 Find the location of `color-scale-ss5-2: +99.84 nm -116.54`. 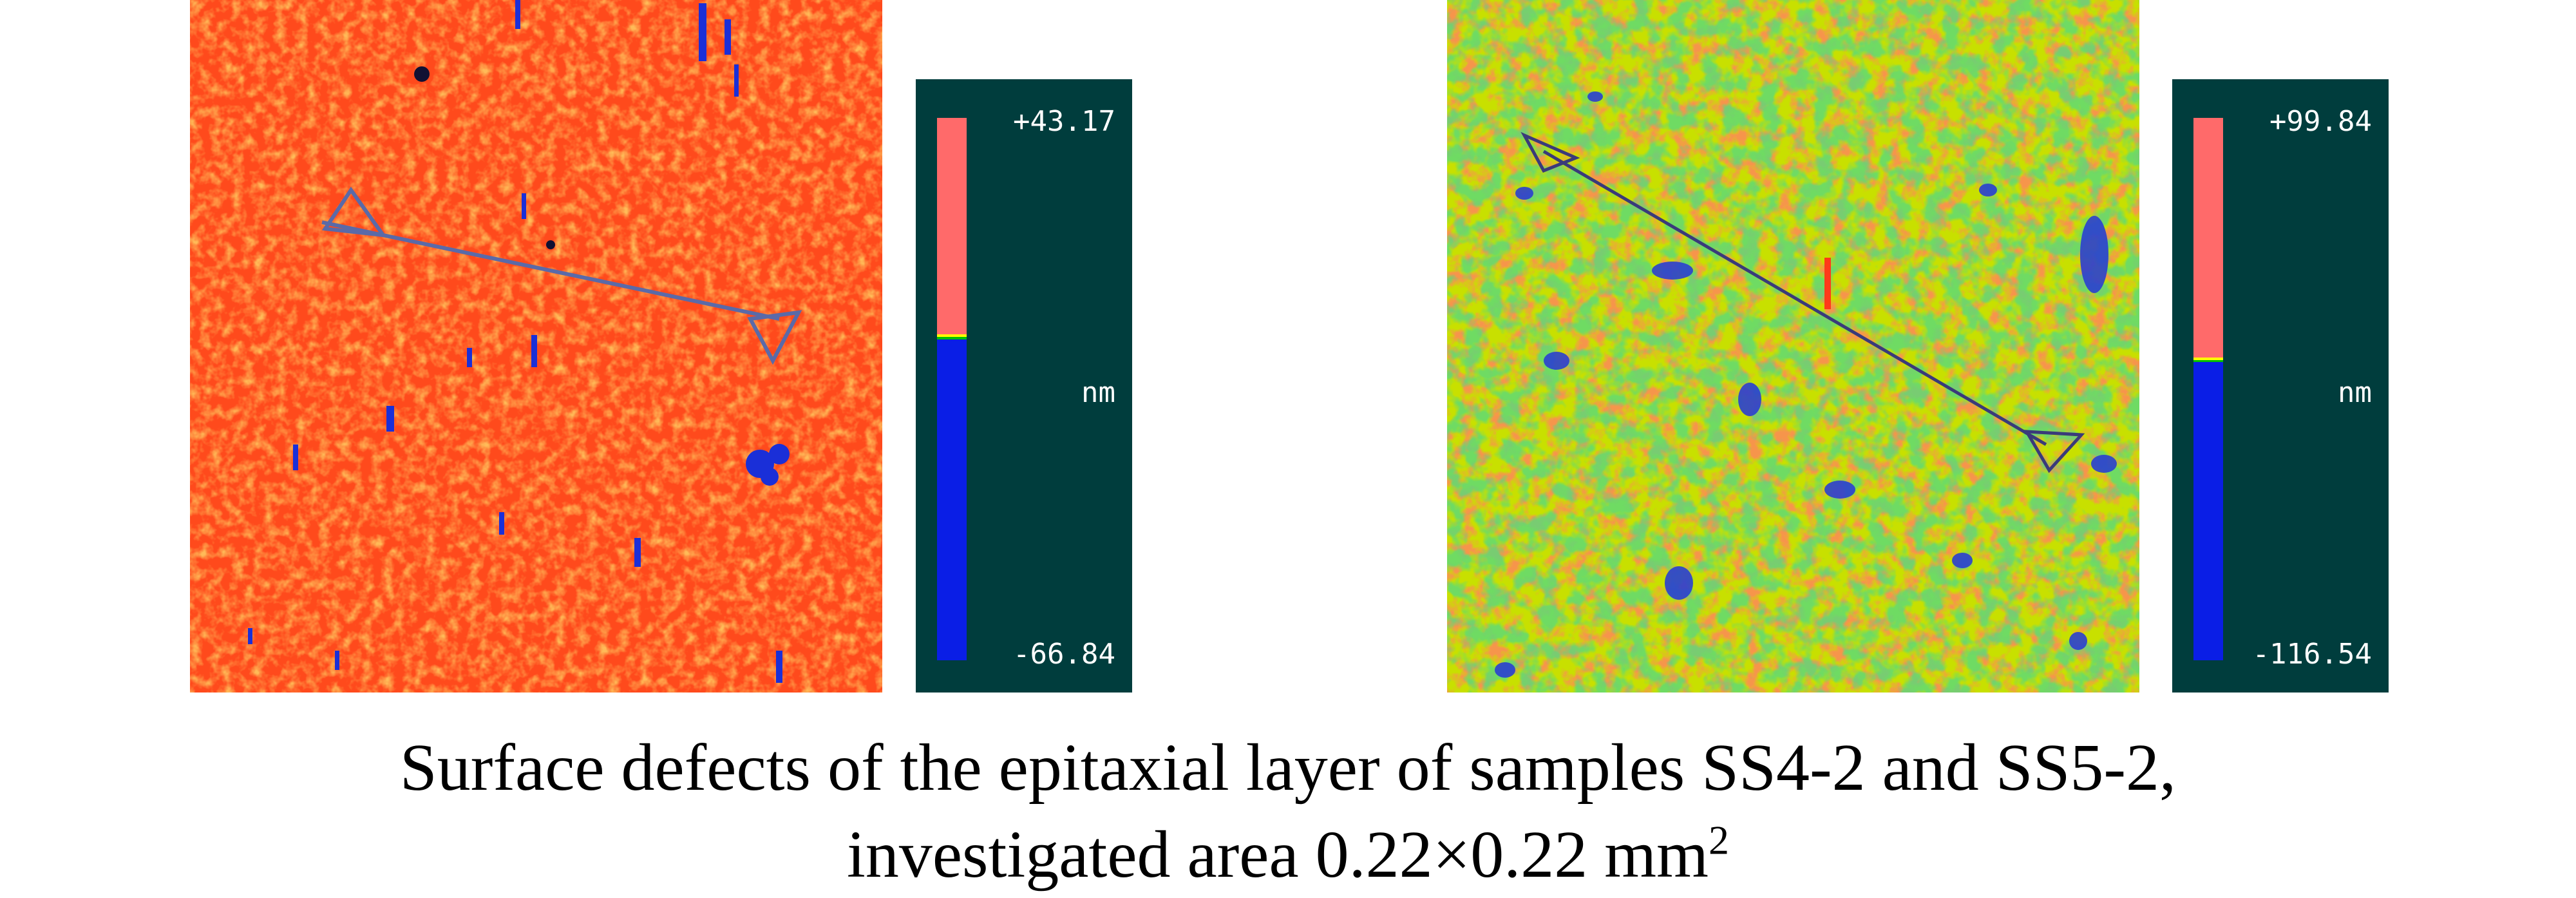

color-scale-ss5-2: +99.84 nm -116.54 is located at coordinates (2280, 386).